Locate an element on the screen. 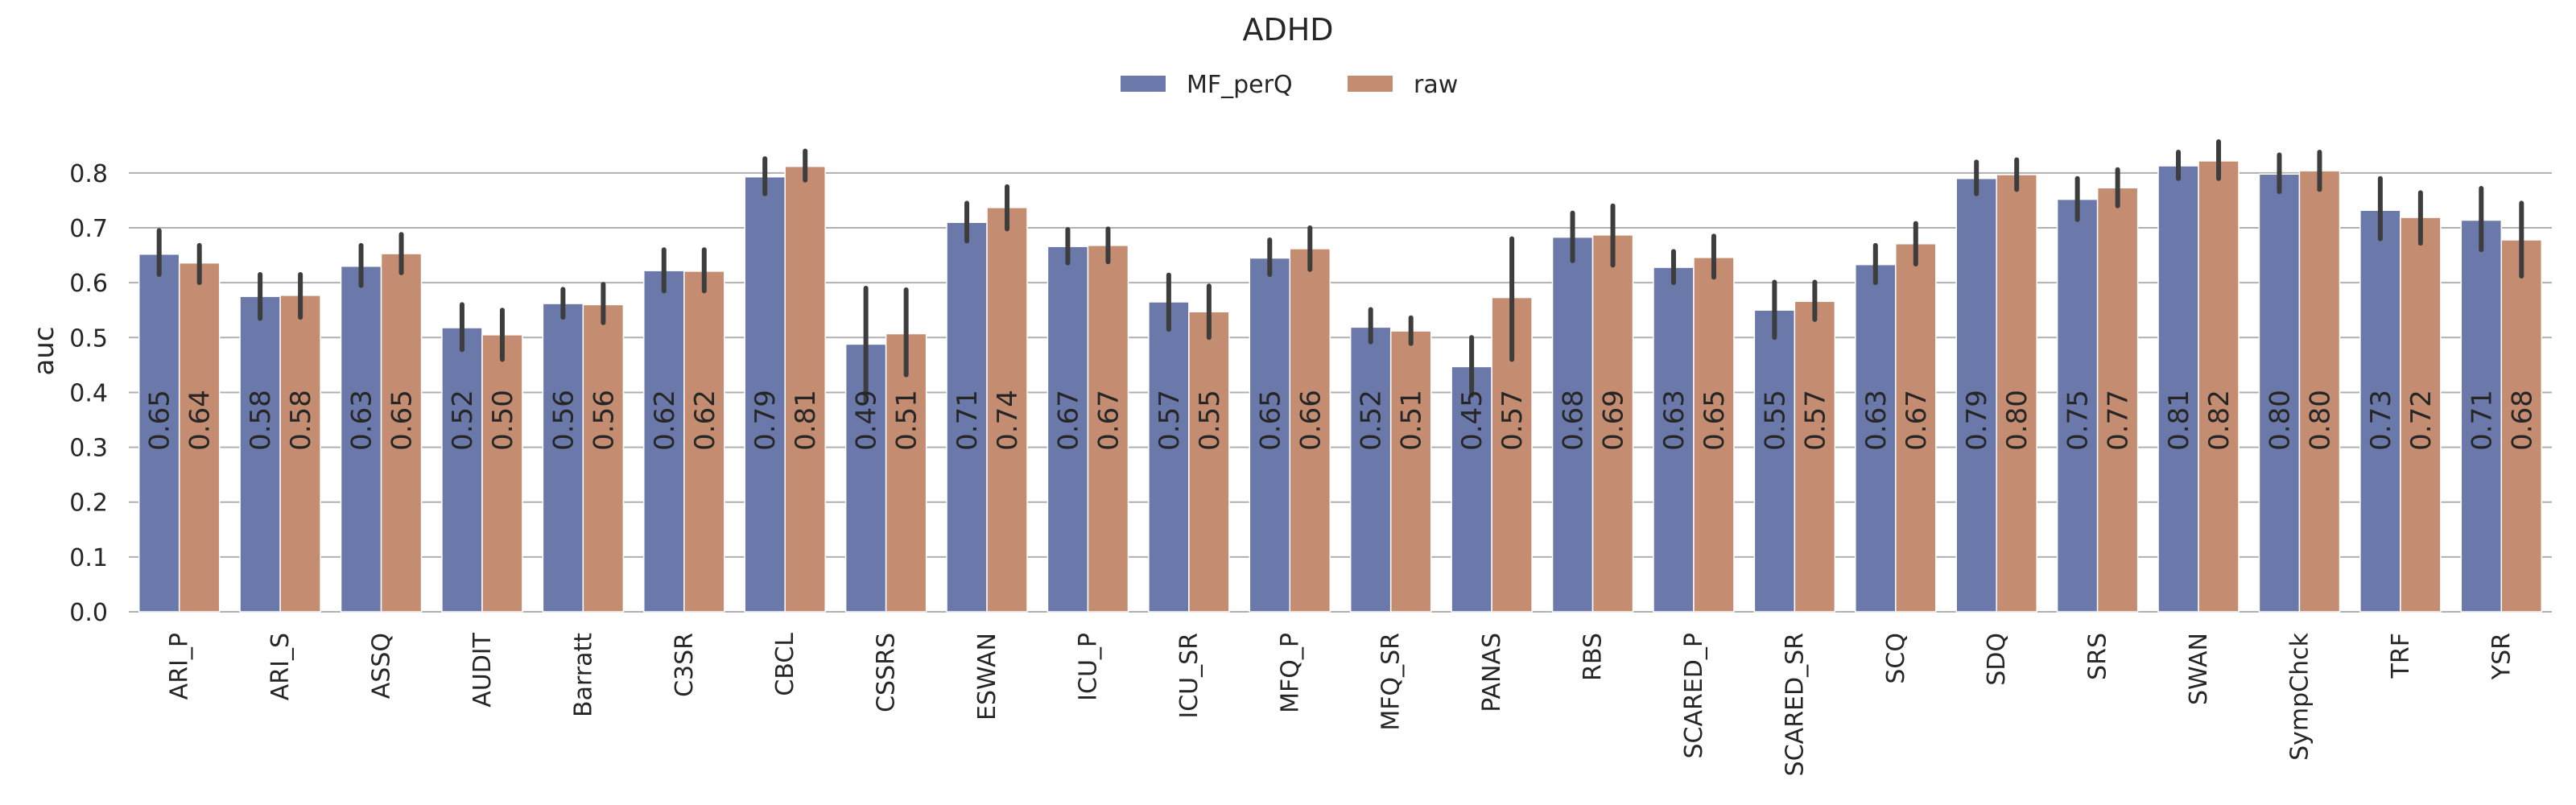 This screenshot has width=2576, height=805. x-tick-label: RBS is located at coordinates (1593, 657).